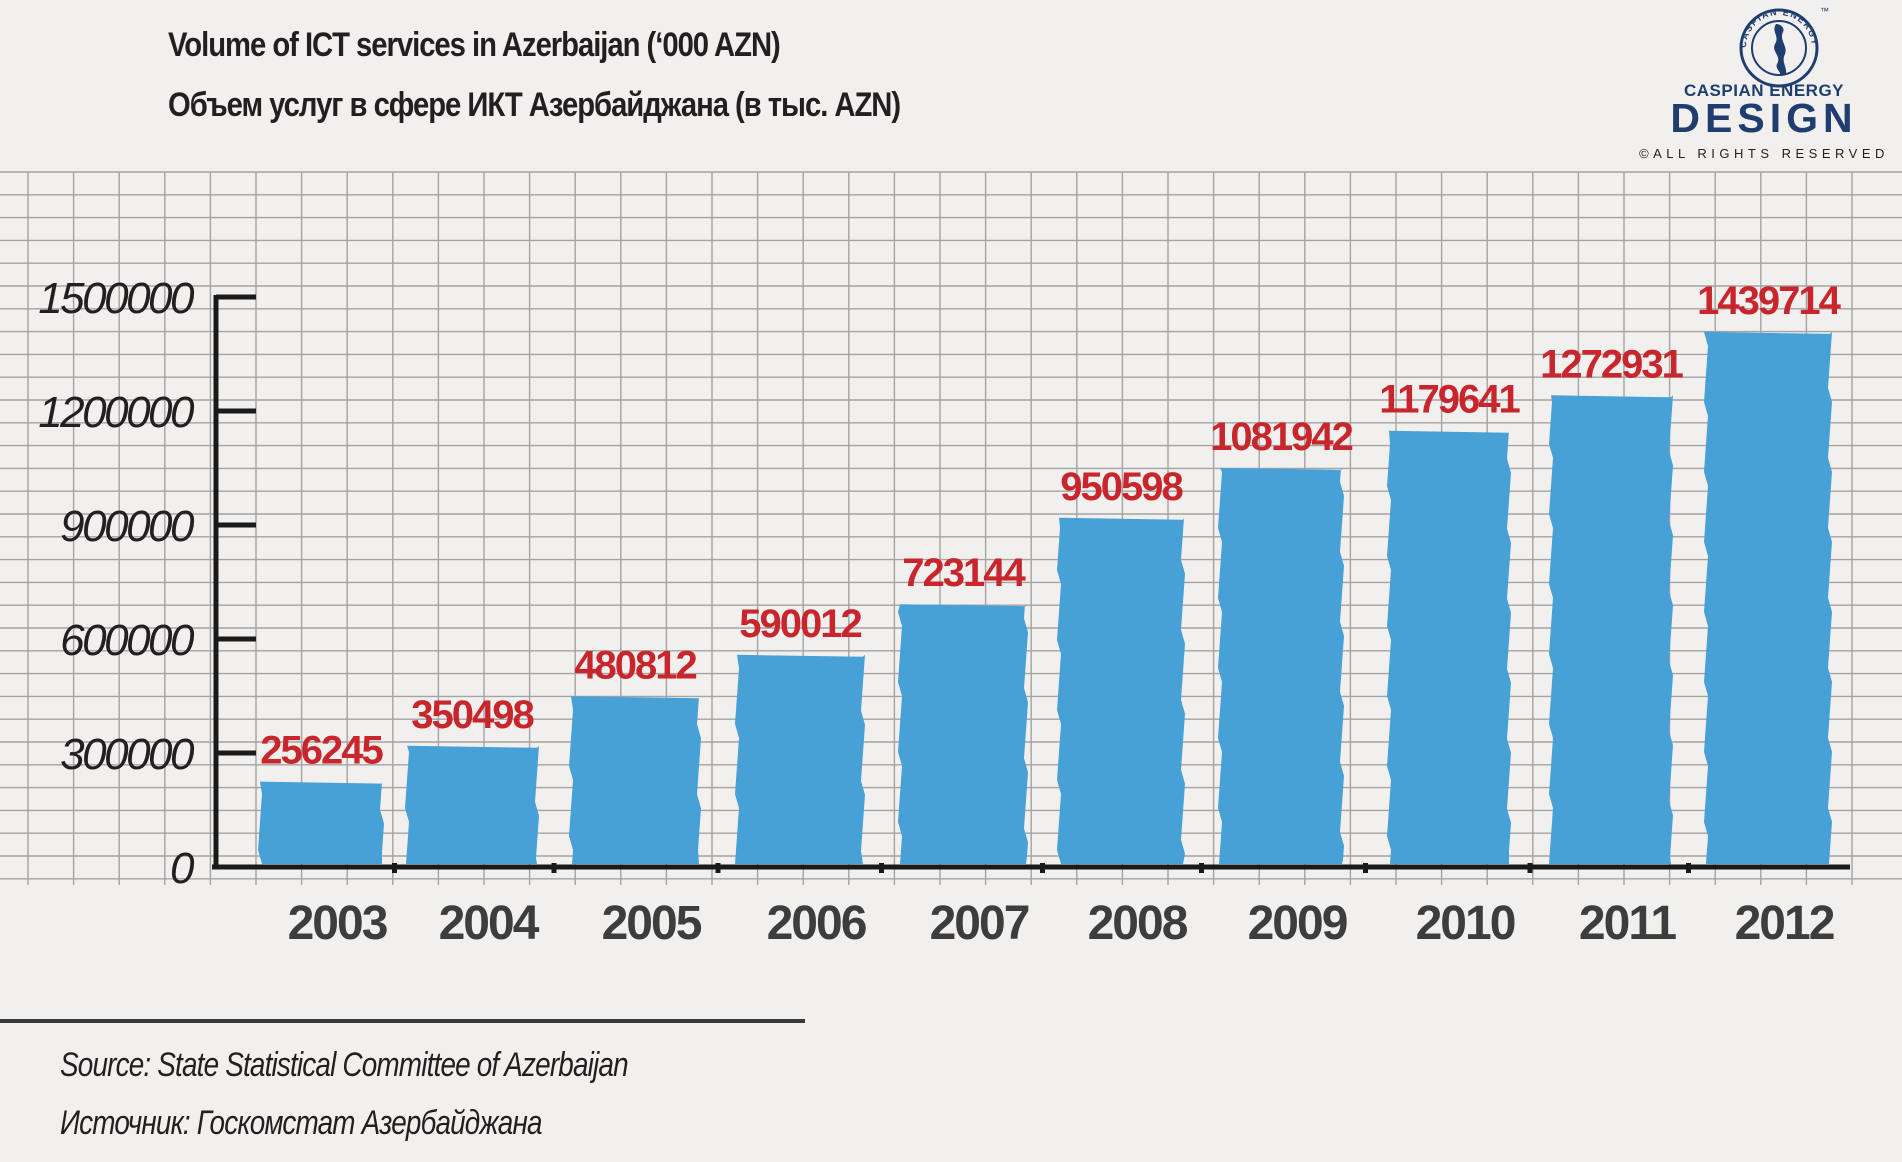 This screenshot has height=1162, width=1902. I want to click on logo-rights: ©ALL RIGHTS RESERVED, so click(1764, 153).